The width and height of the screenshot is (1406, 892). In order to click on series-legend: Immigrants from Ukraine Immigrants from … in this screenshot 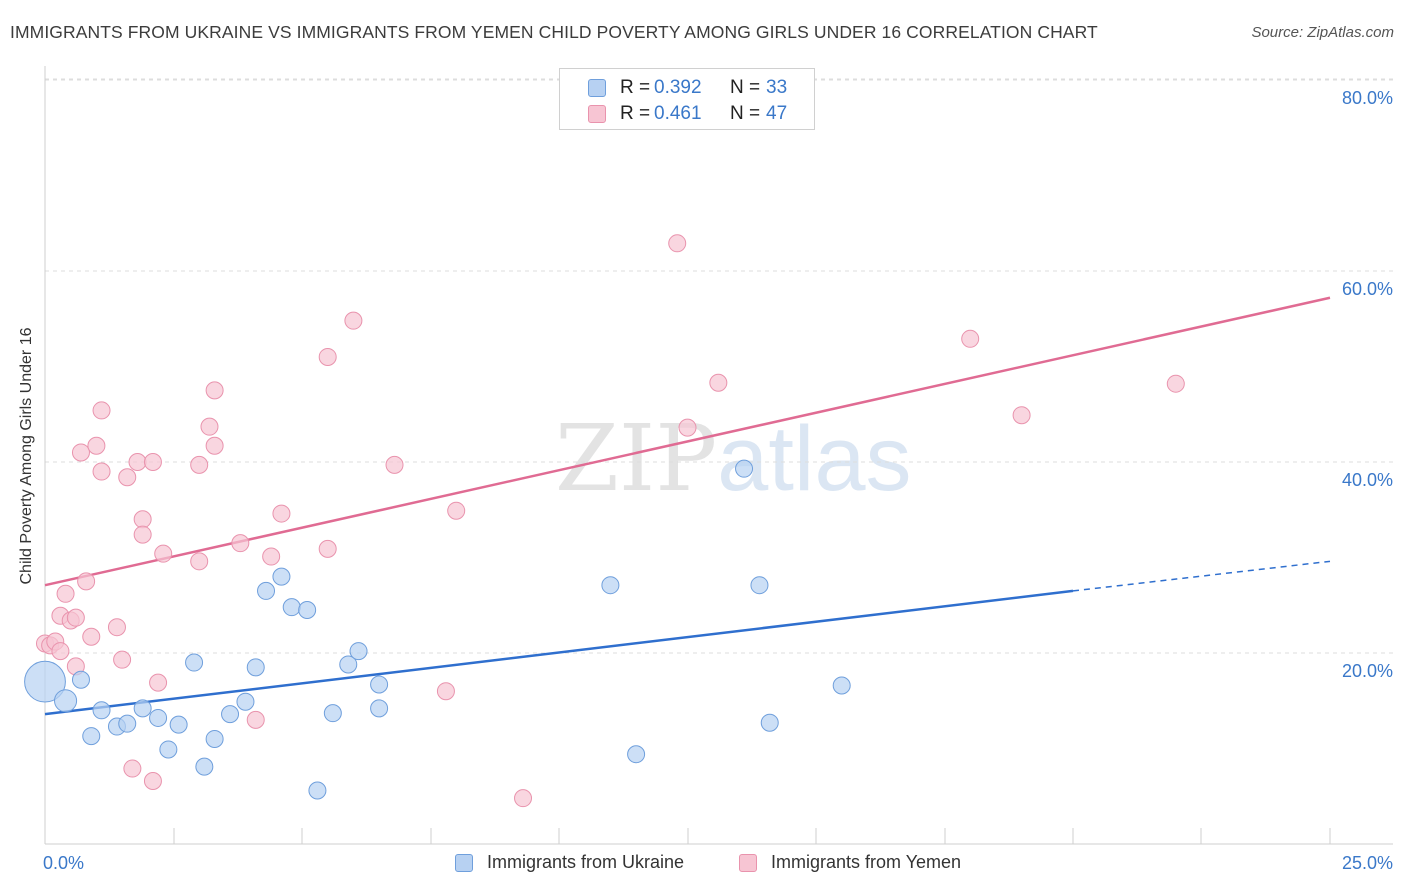, I will do `click(703, 865)`.